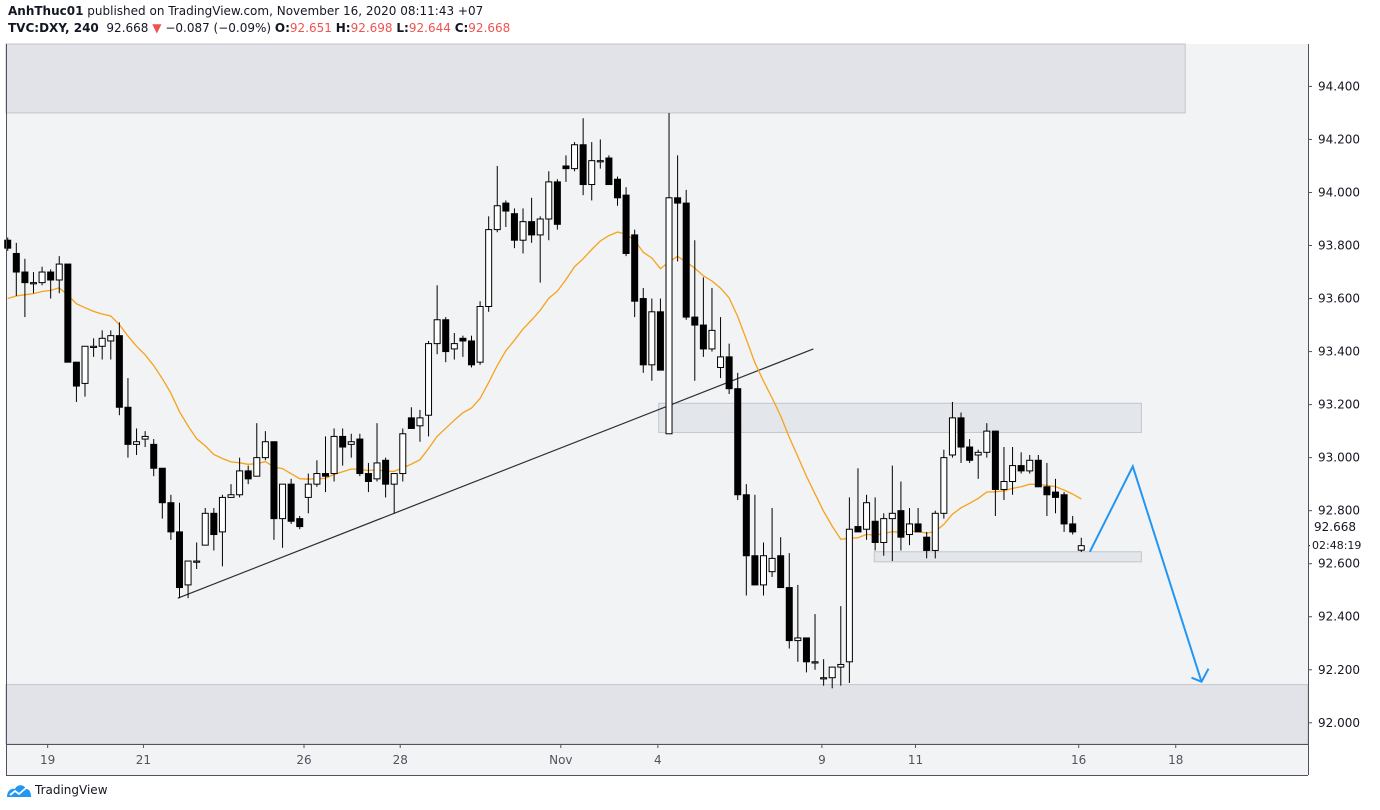  What do you see at coordinates (657, 714) in the screenshot?
I see `demand-zone-bottom` at bounding box center [657, 714].